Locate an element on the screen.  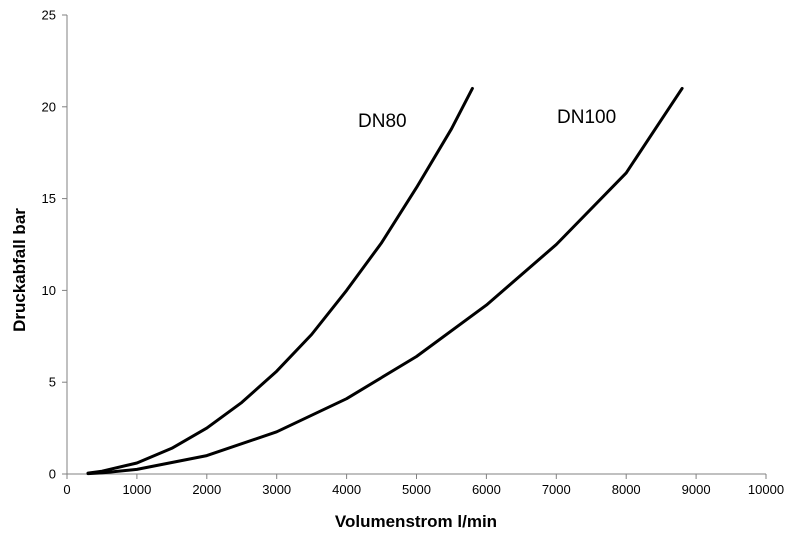
x-tick-label: 3000 is located at coordinates (276, 489).